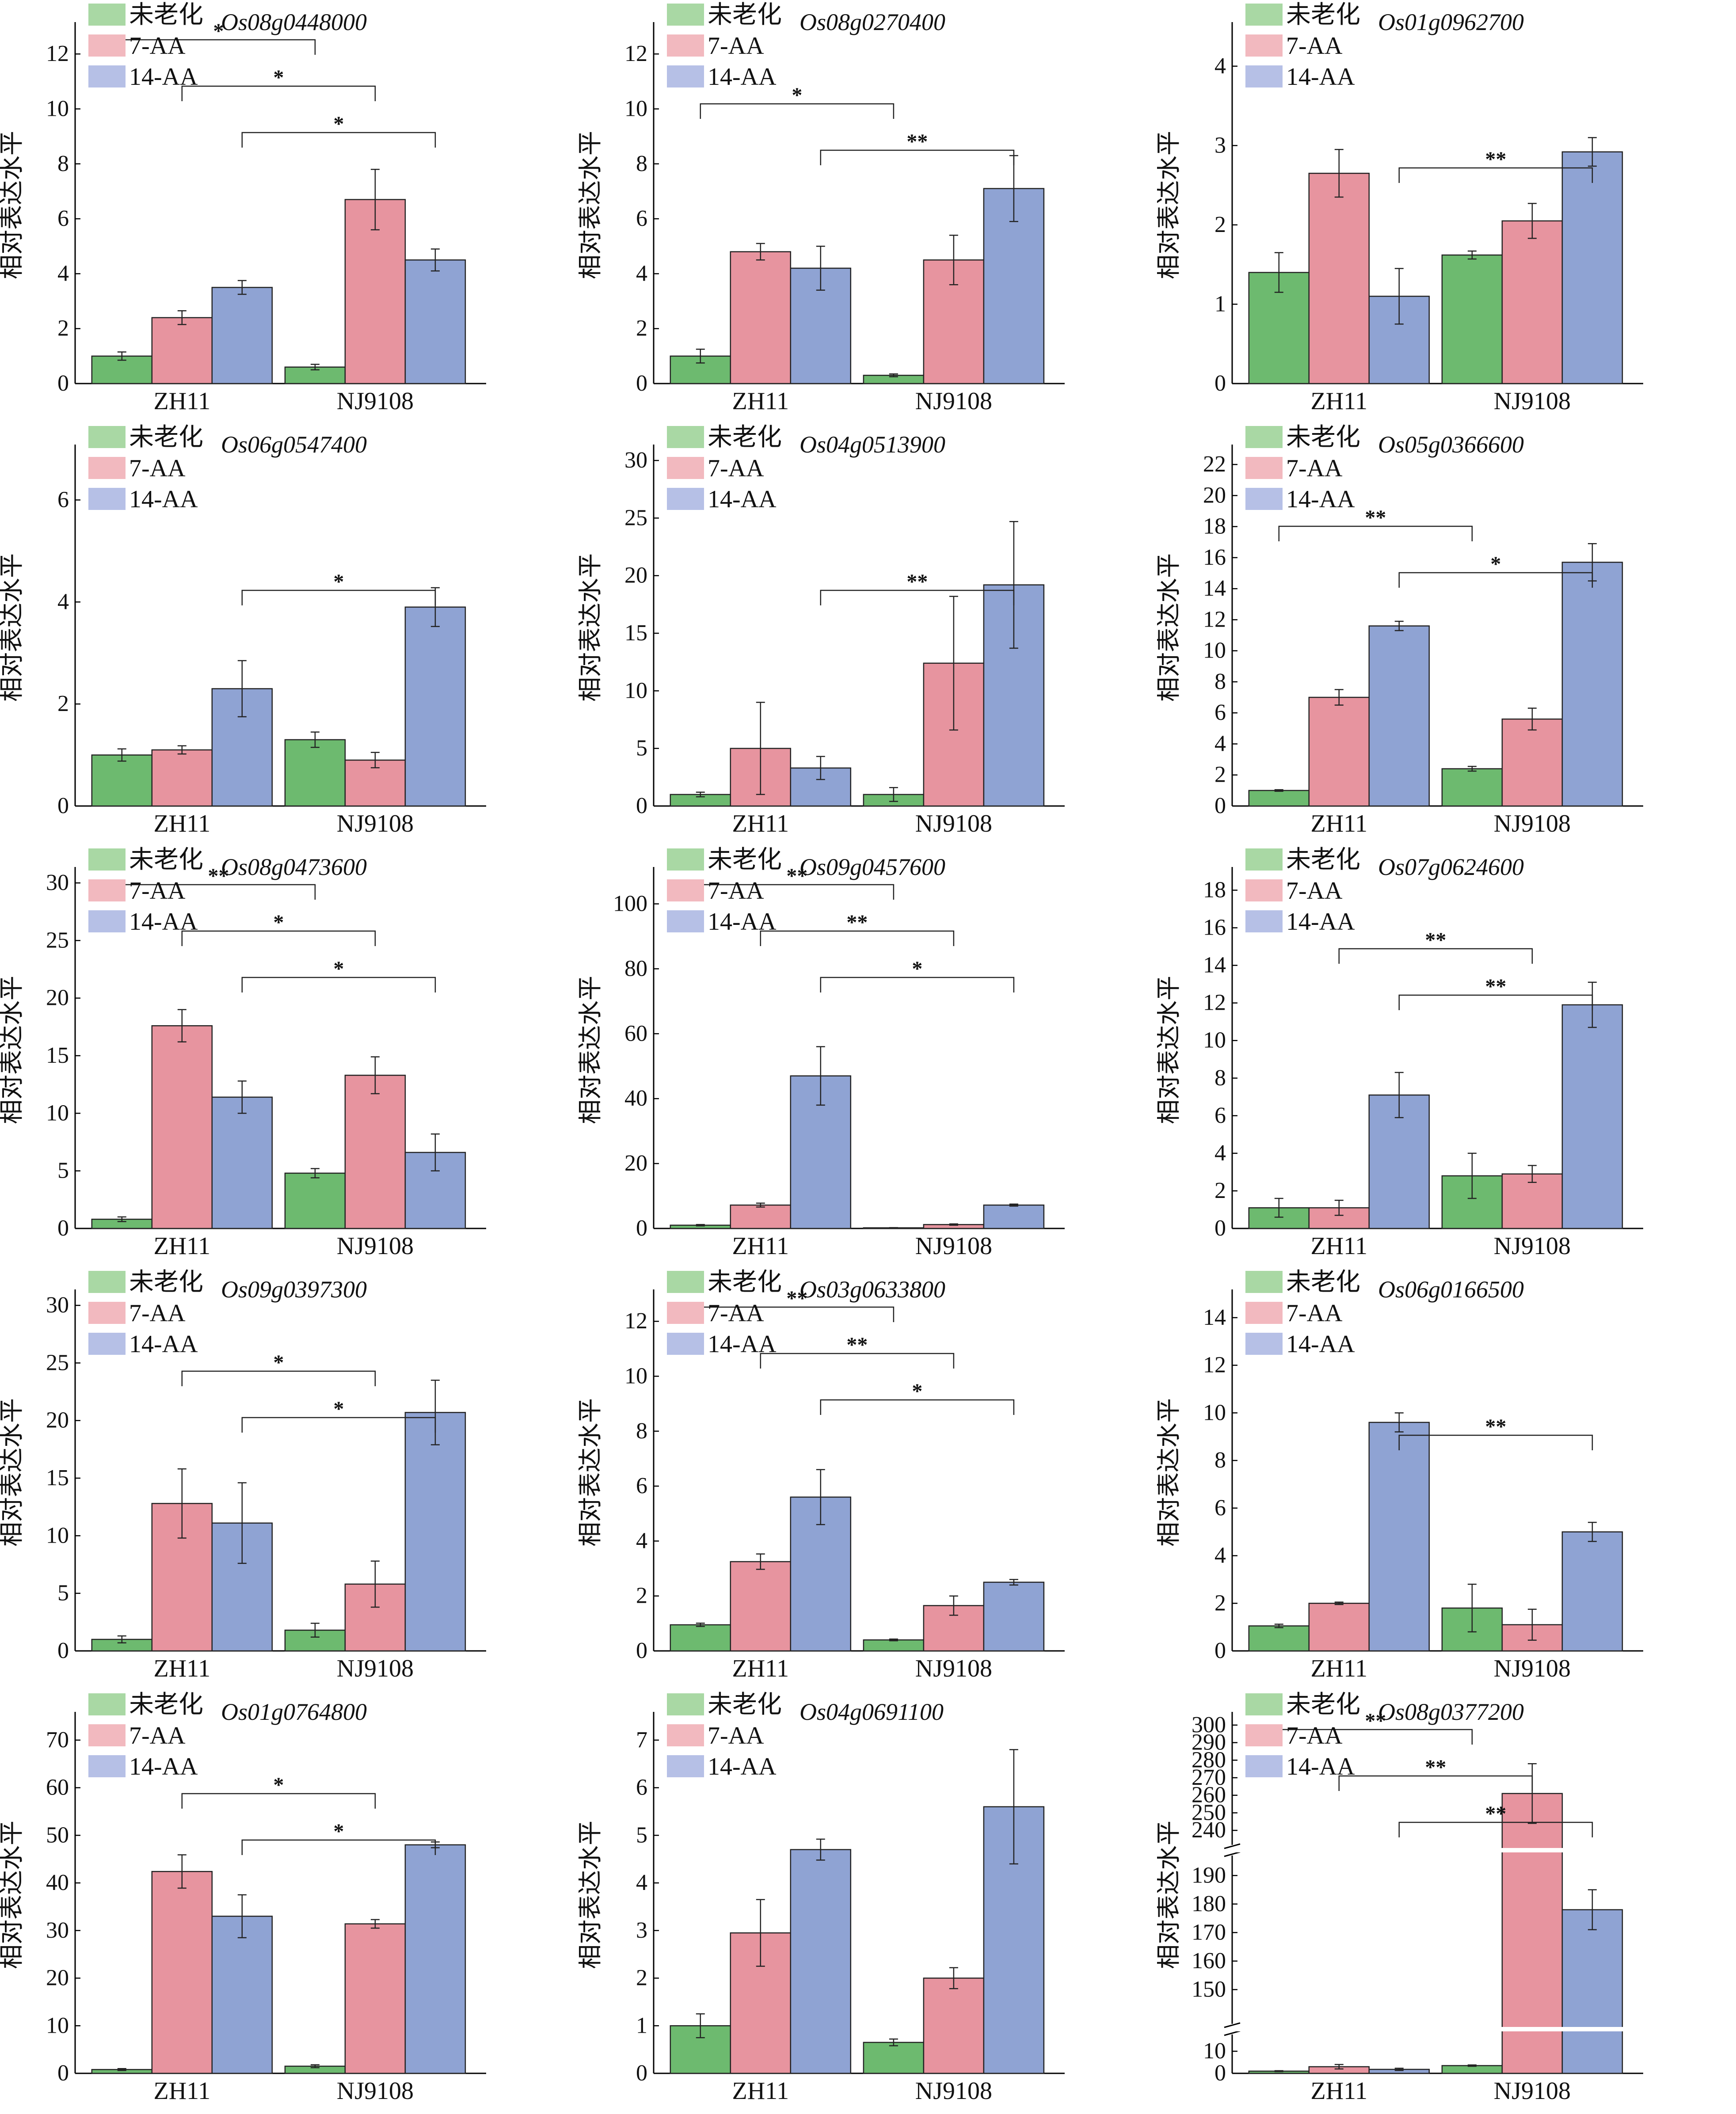 The image size is (1736, 2114). I want to click on y-tick-label: 18, so click(1214, 891).